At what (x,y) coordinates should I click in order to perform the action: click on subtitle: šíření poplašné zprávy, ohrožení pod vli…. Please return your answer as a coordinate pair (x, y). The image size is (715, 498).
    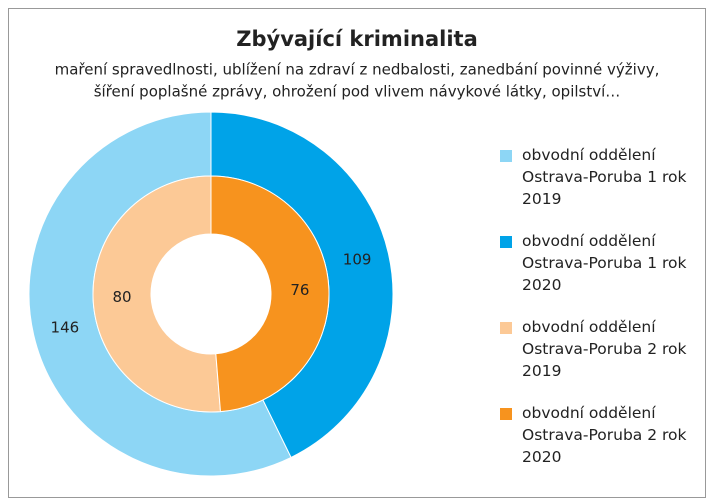
    Looking at the image, I should click on (357, 92).